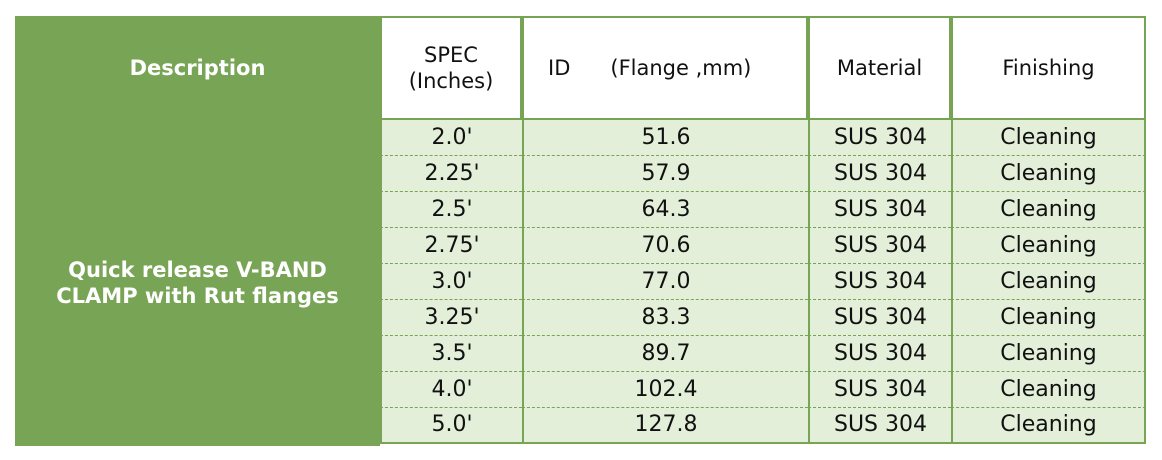 The height and width of the screenshot is (460, 1162). I want to click on header-finishing: Finishing, so click(1048, 68).